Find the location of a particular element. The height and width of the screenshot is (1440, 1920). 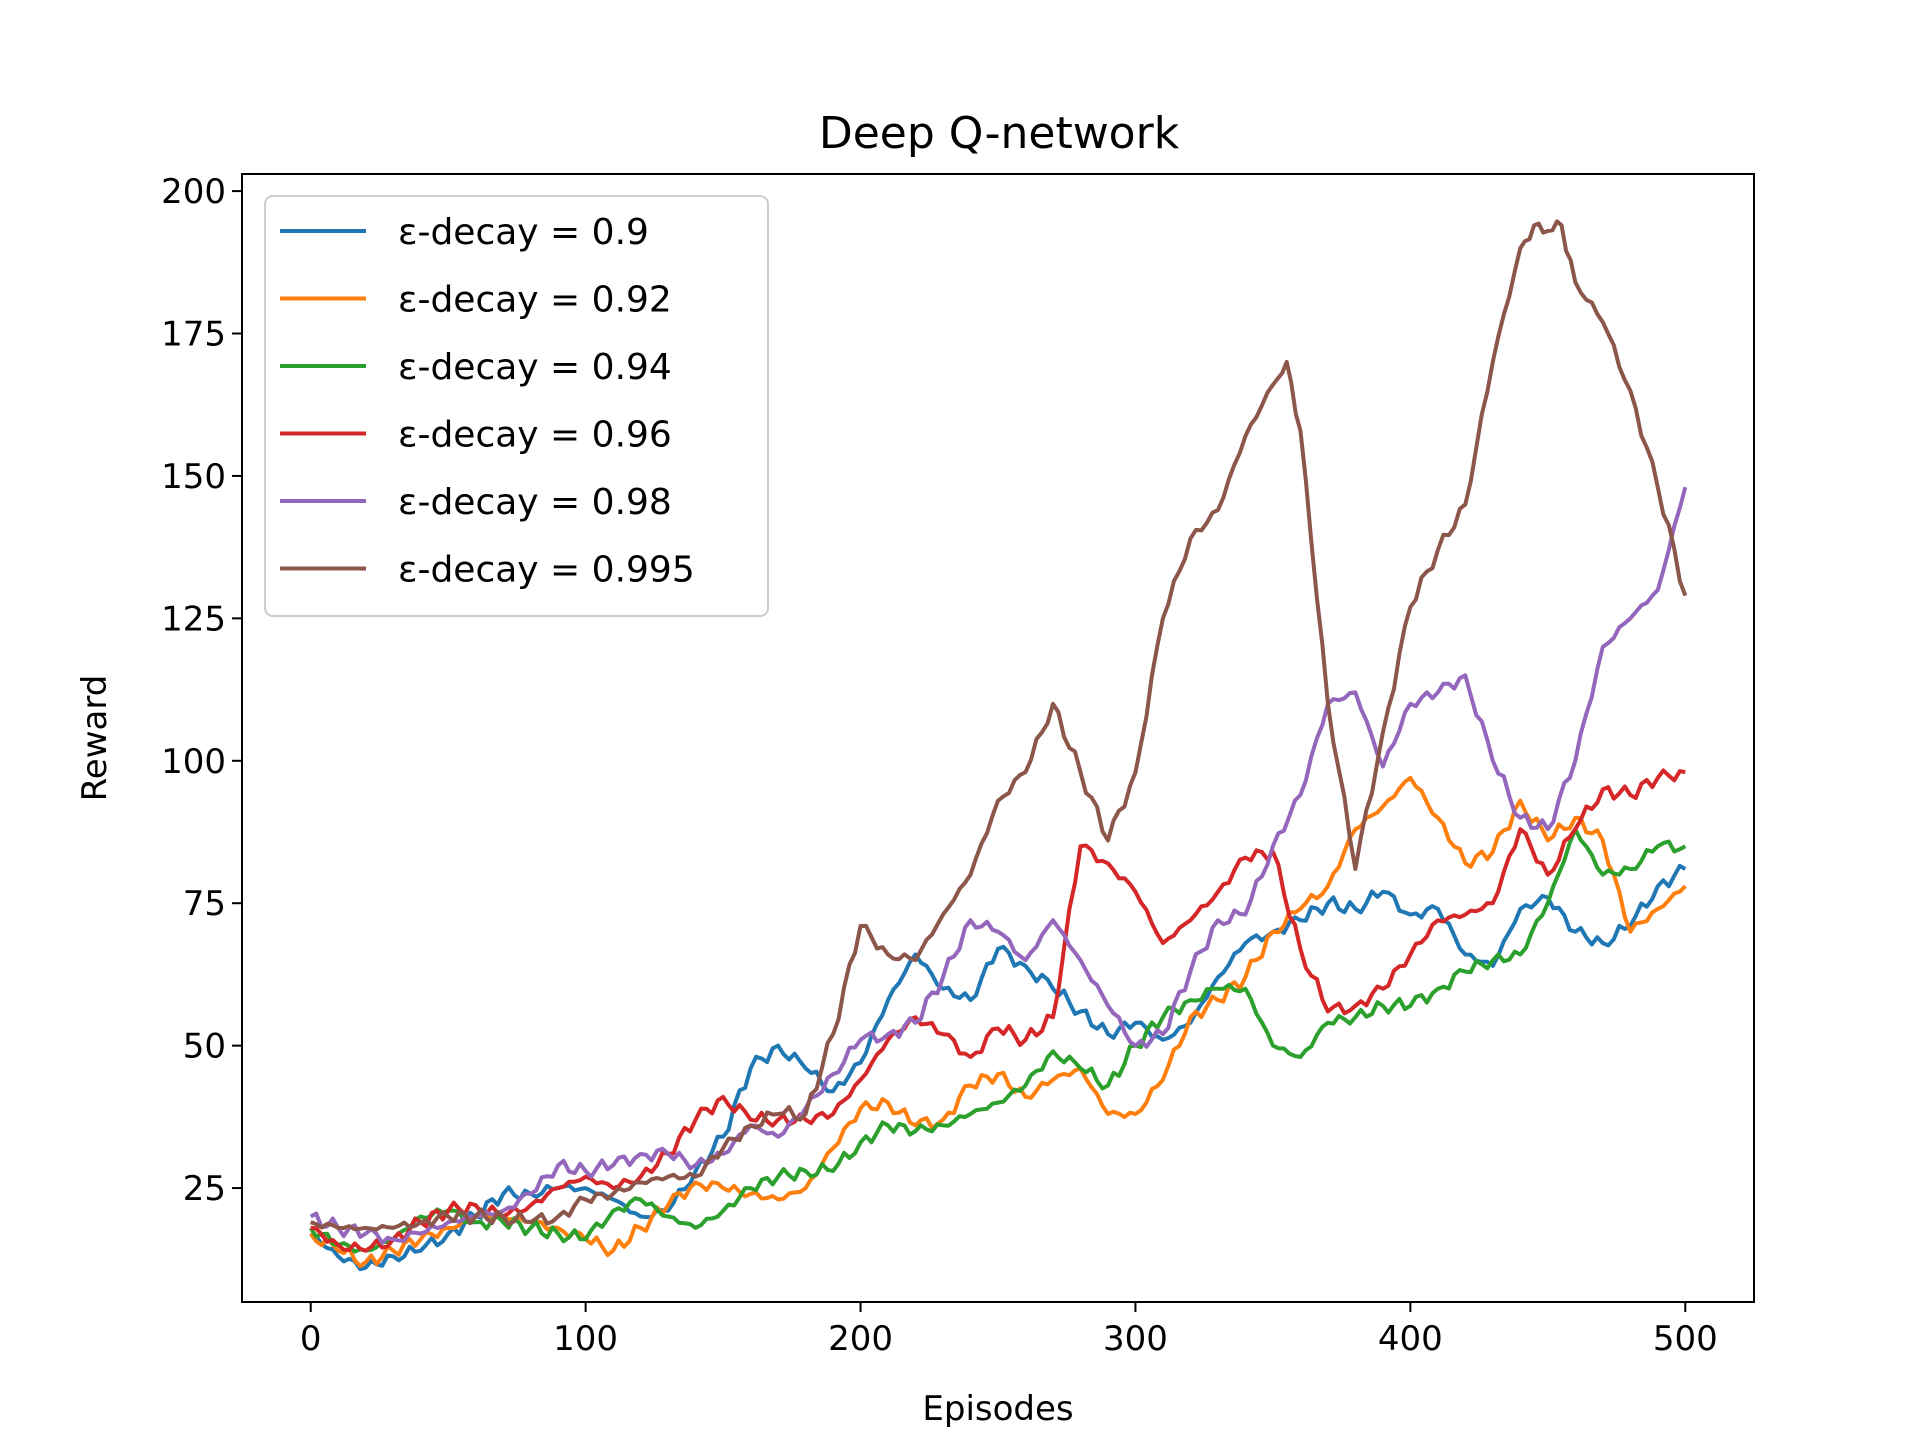

y-axis: 25 50 75 100 125 150 175 200 is located at coordinates (201, 690).